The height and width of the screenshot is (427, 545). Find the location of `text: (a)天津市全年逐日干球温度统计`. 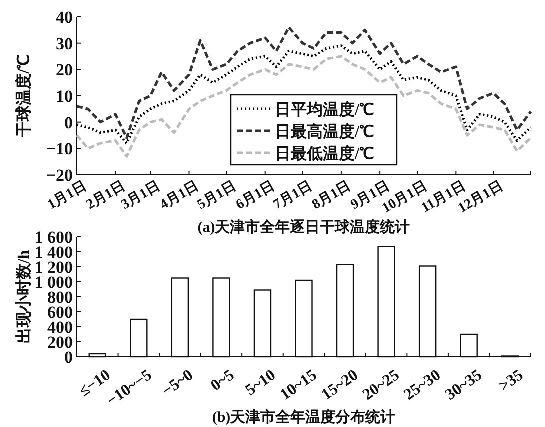

text: (a)天津市全年逐日干球温度统计 is located at coordinates (304, 227).